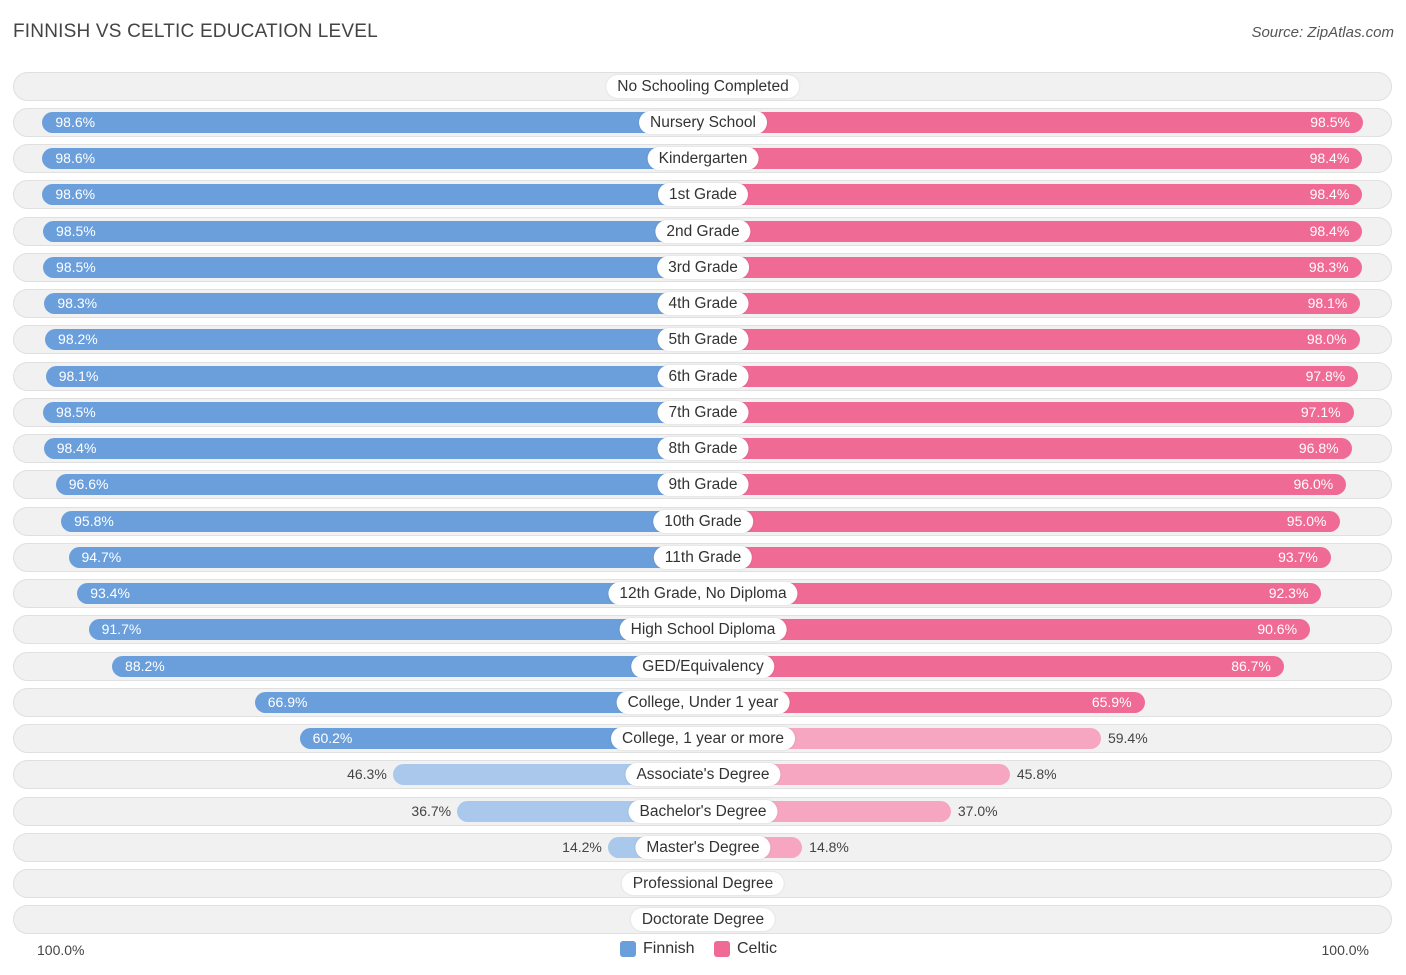  I want to click on legend-item-celtic: Celtic, so click(745, 949).